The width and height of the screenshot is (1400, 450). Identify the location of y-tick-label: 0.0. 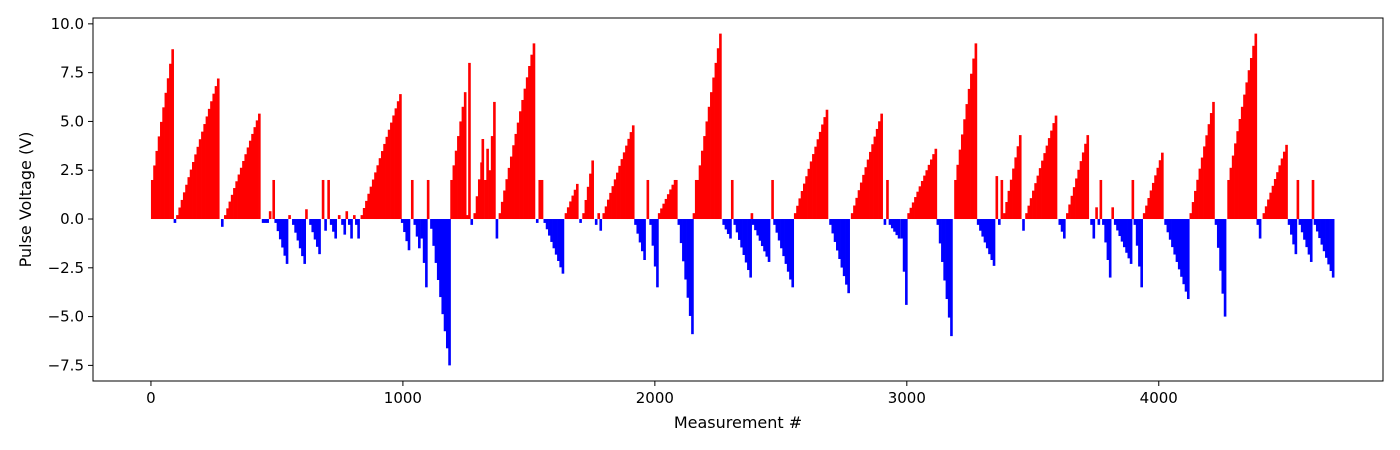
(72, 219).